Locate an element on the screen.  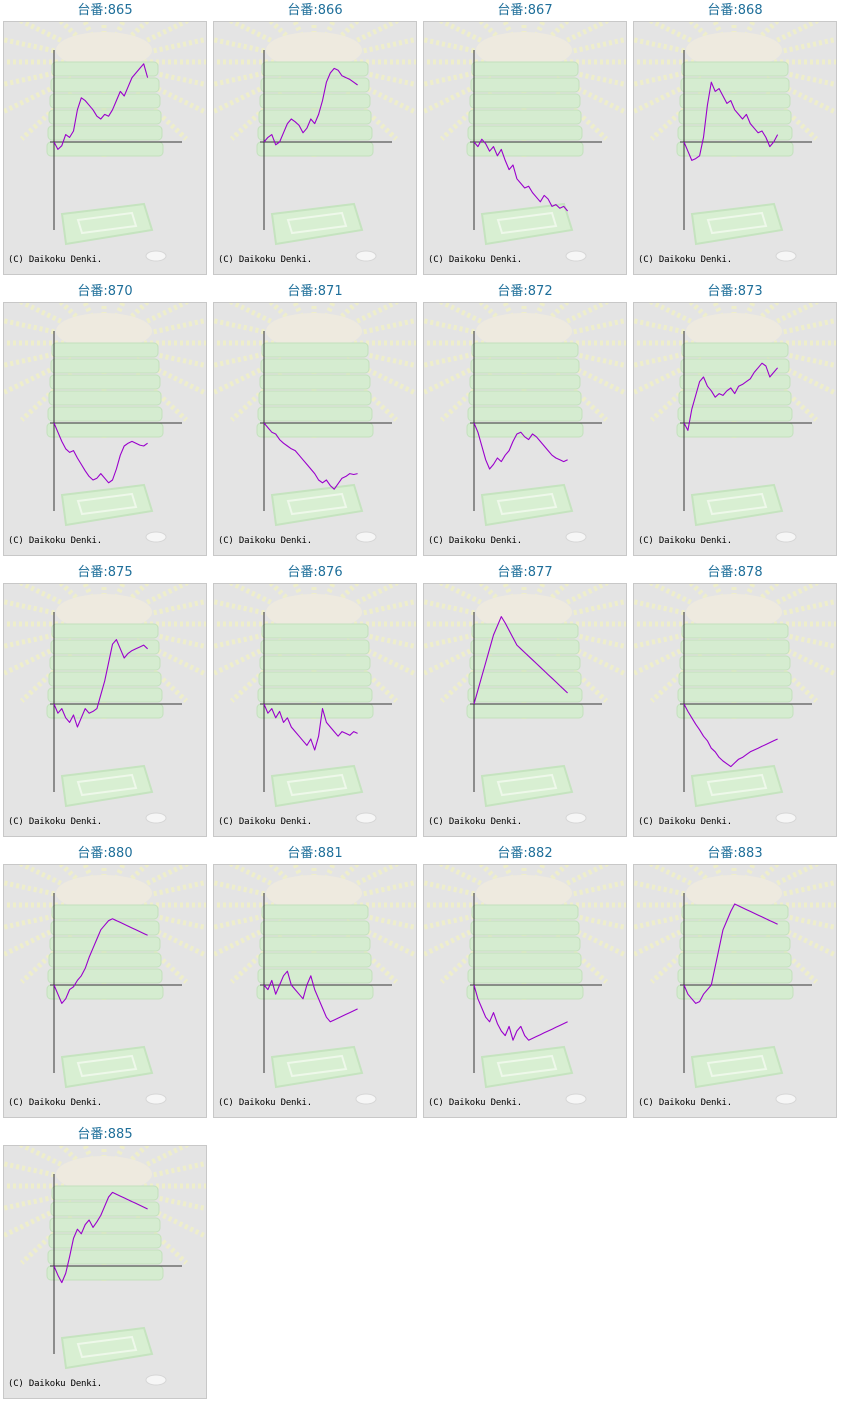
machine-title: 台番:865 is located at coordinates (105, 10).